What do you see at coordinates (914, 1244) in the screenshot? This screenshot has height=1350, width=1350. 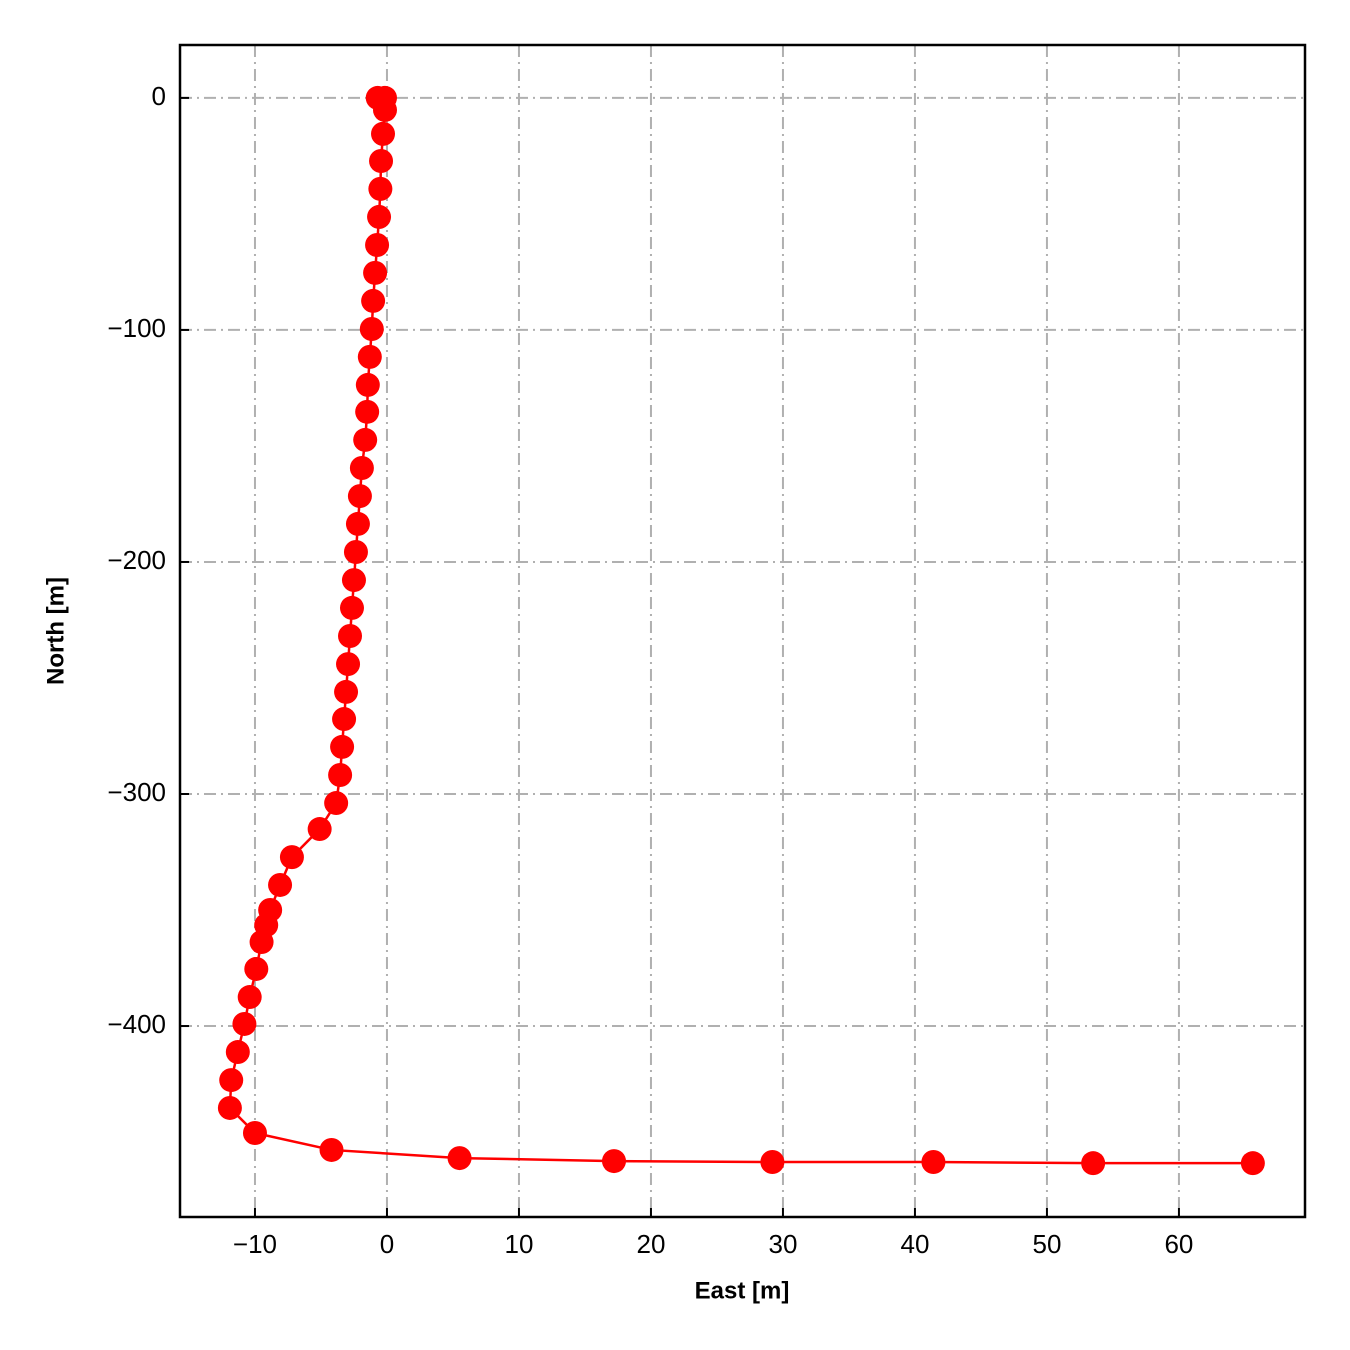 I see `x-tick-label: 40` at bounding box center [914, 1244].